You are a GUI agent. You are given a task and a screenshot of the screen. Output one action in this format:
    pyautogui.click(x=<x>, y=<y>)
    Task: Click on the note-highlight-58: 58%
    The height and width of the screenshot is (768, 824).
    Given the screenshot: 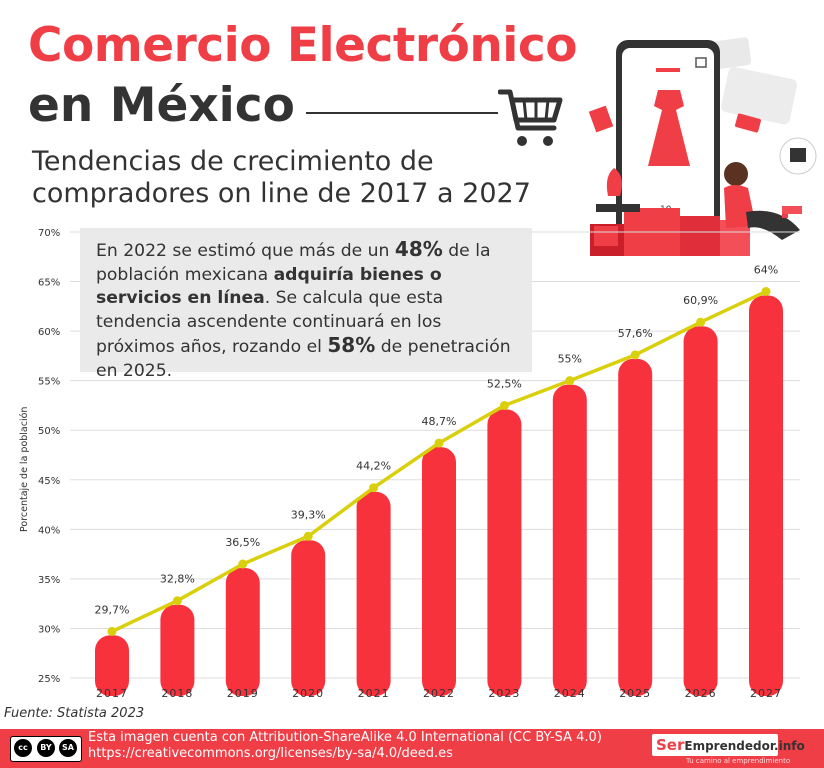 What is the action you would take?
    pyautogui.click(x=351, y=345)
    